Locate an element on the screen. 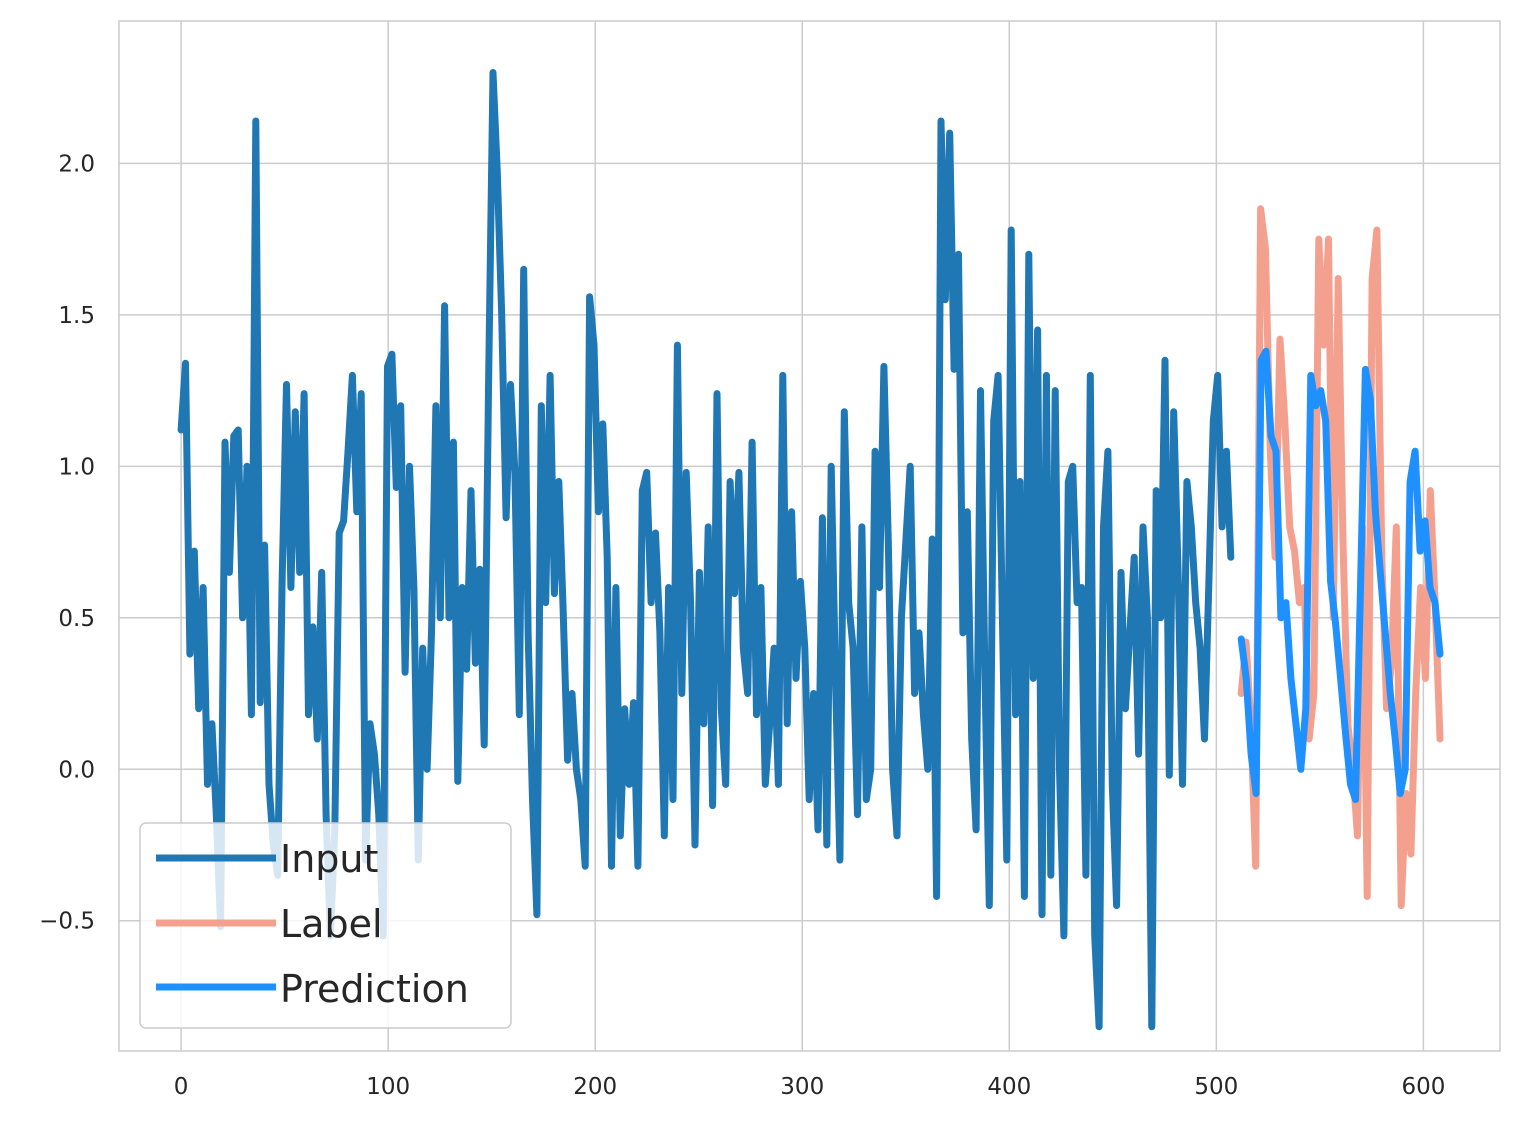 The width and height of the screenshot is (1522, 1125). series-line-label is located at coordinates (1340, 557).